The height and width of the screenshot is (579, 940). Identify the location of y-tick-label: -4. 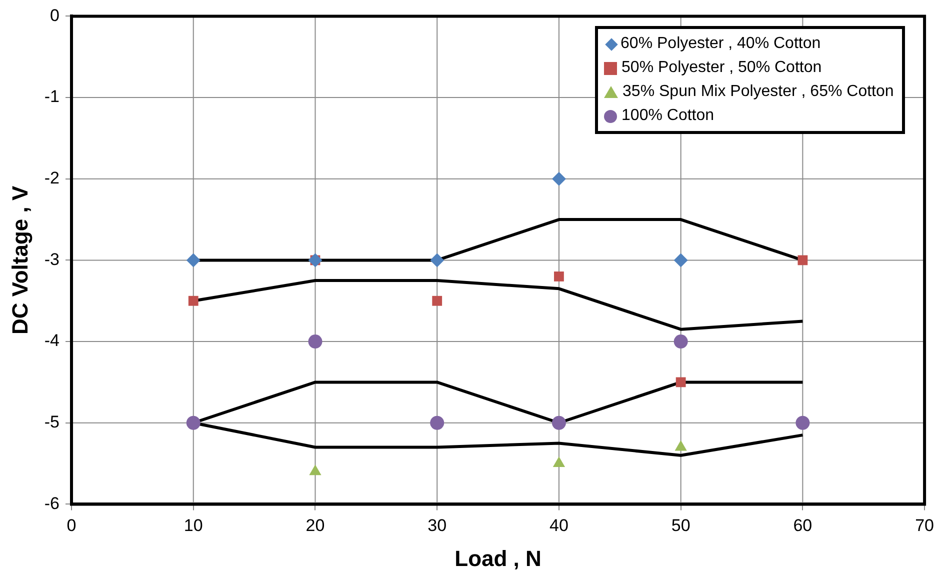
(52, 340).